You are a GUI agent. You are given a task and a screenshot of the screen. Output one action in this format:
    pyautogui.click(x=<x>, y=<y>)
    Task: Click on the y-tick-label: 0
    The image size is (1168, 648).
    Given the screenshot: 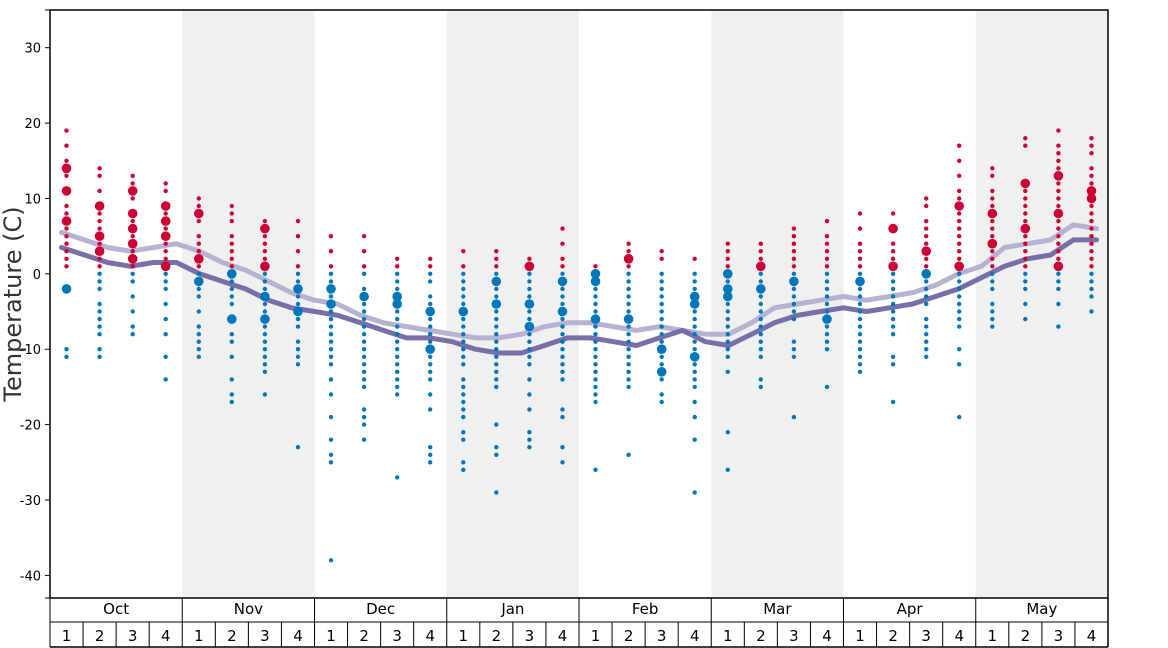 What is the action you would take?
    pyautogui.click(x=37, y=275)
    